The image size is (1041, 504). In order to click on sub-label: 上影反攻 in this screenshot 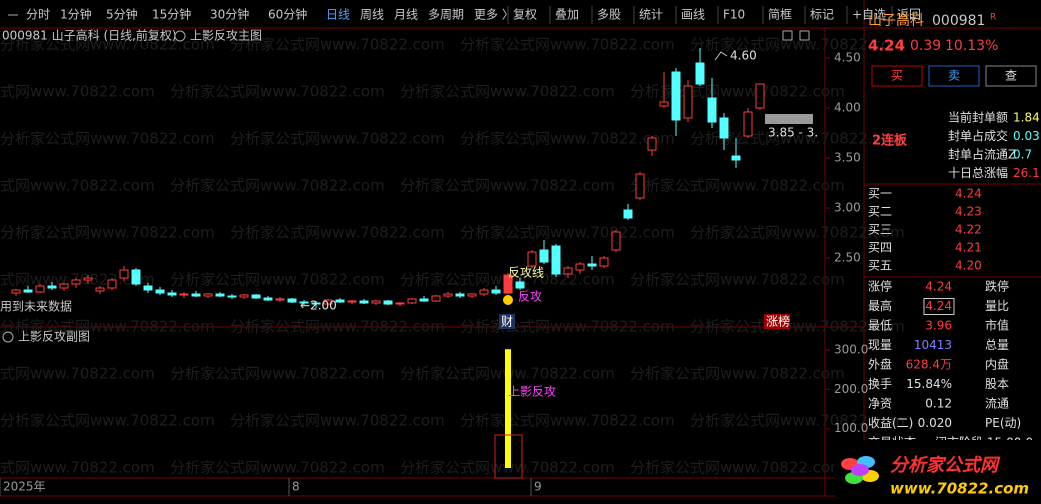, I will do `click(532, 392)`.